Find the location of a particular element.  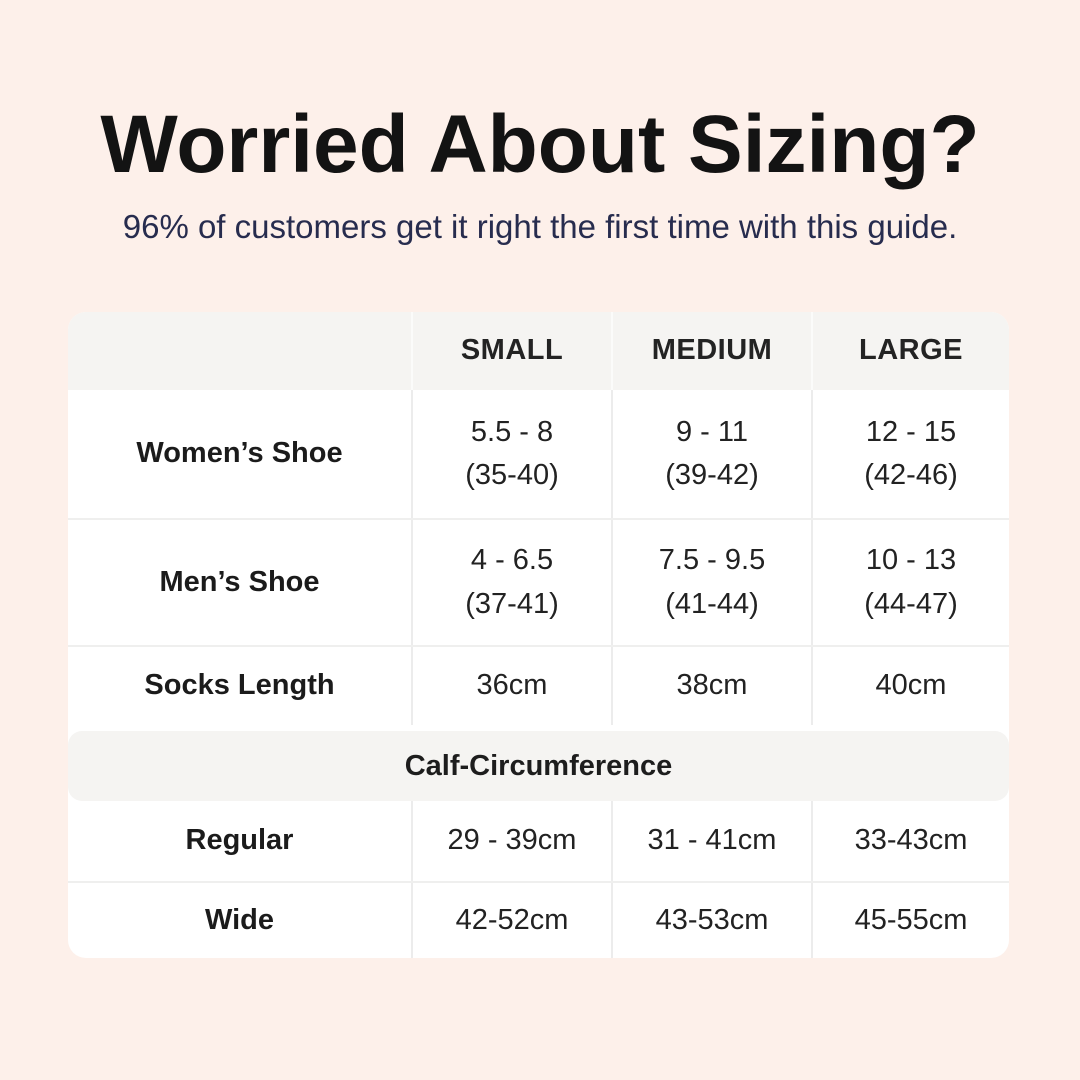

cell-regular-medium: 31 - 41cm is located at coordinates (711, 841).